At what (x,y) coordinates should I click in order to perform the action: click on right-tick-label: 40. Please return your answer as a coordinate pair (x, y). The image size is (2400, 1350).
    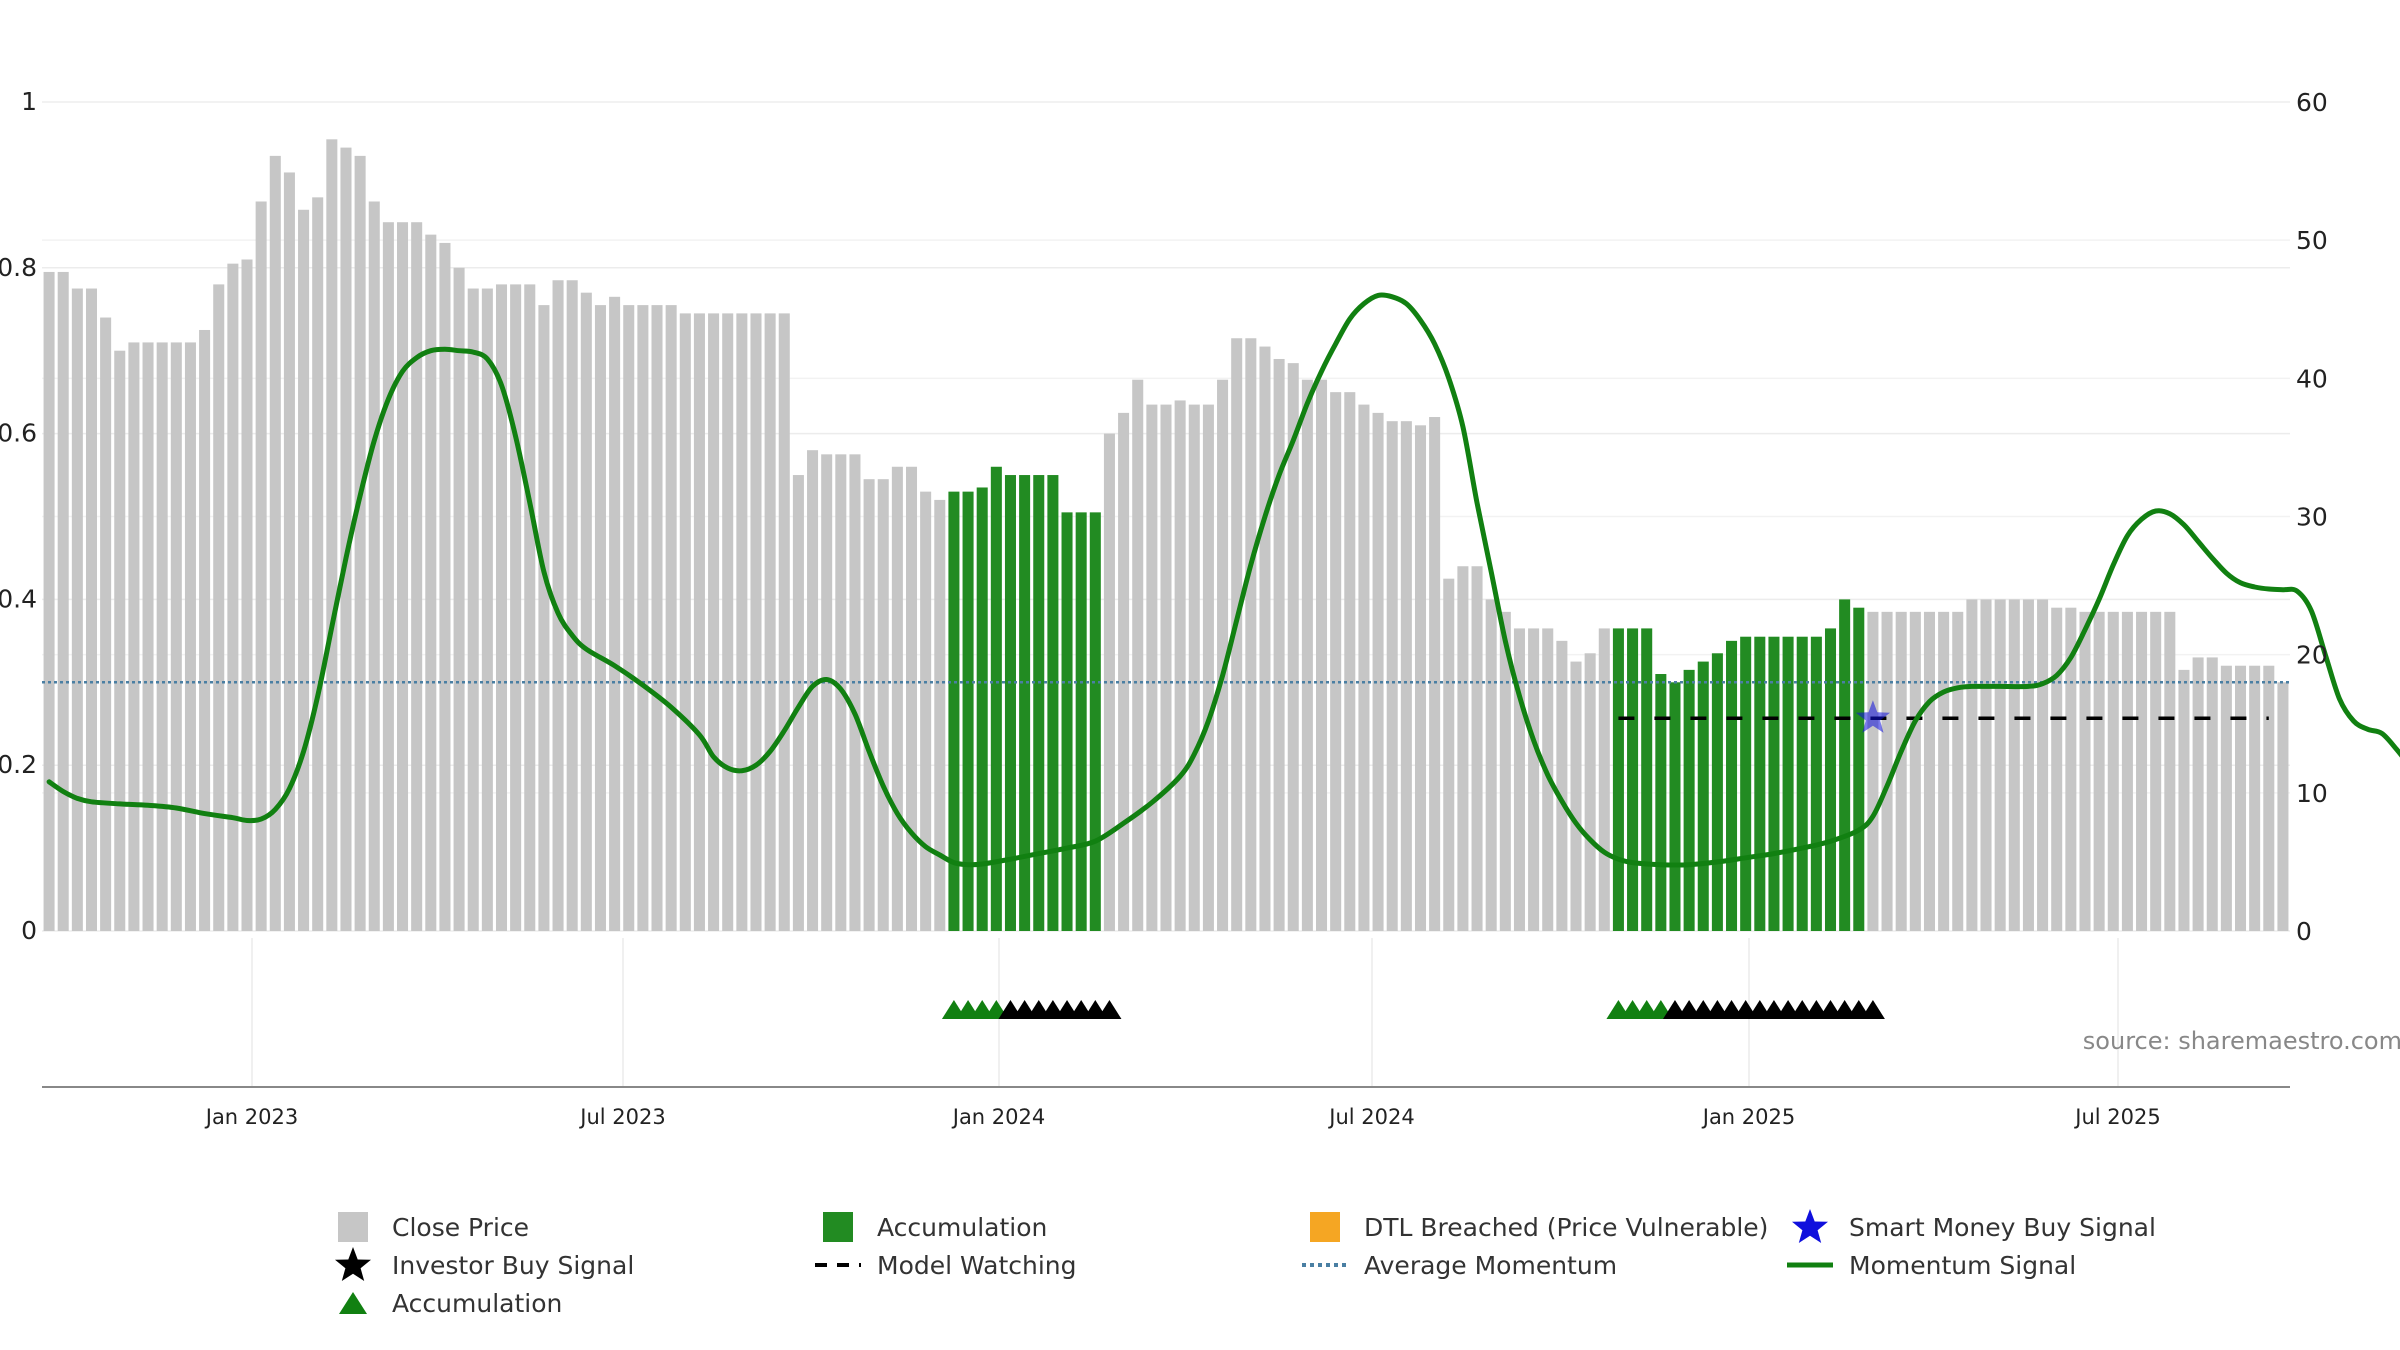
    Looking at the image, I should click on (2312, 378).